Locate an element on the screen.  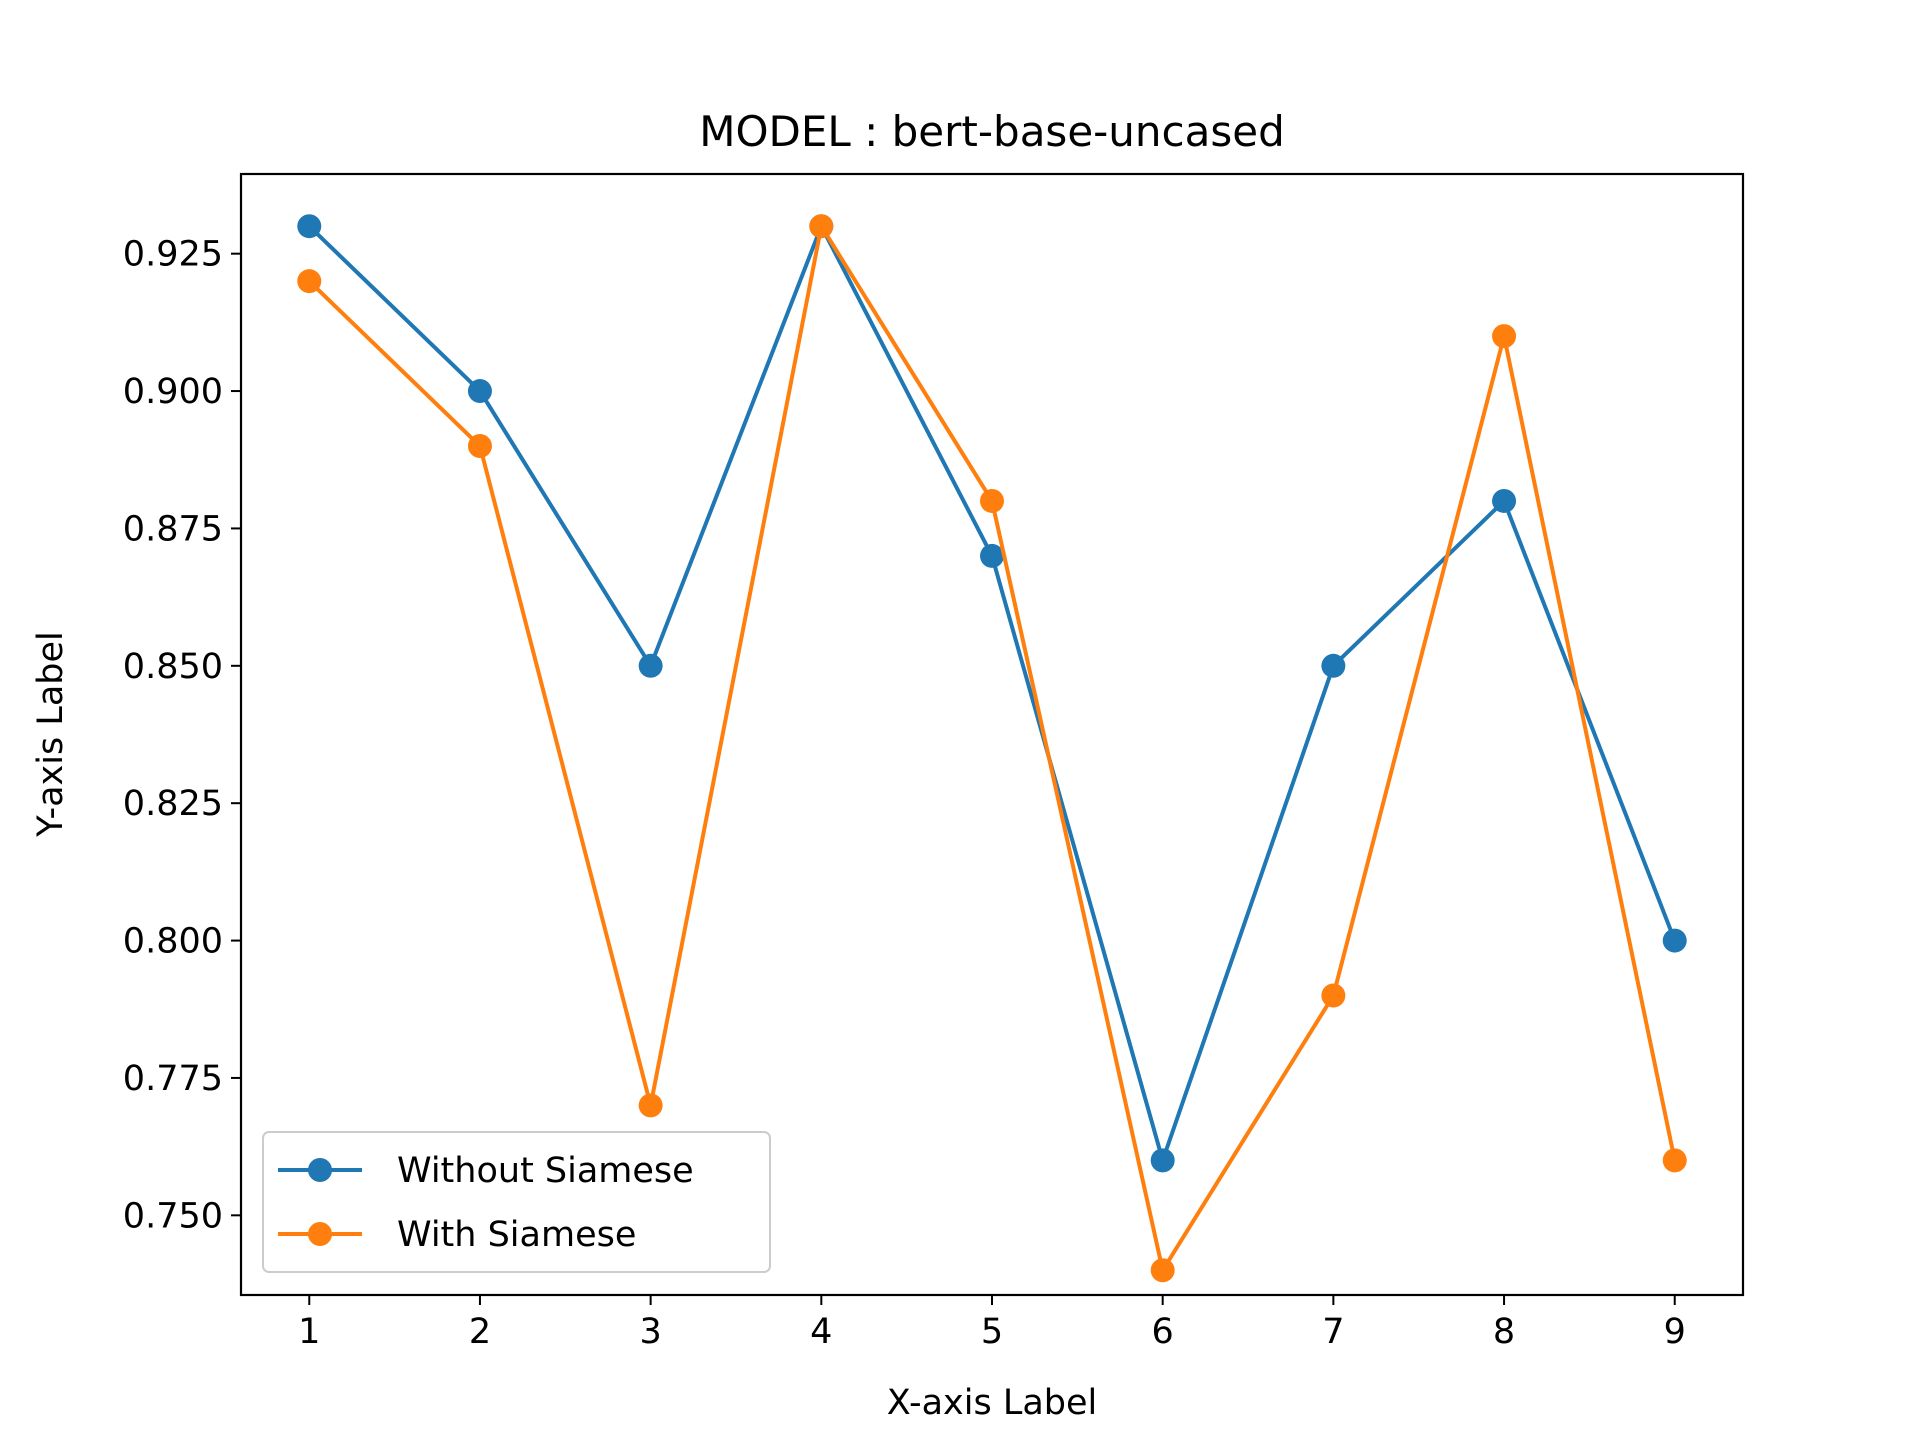
chart-title: MODEL : bert-base-uncased is located at coordinates (992, 131).